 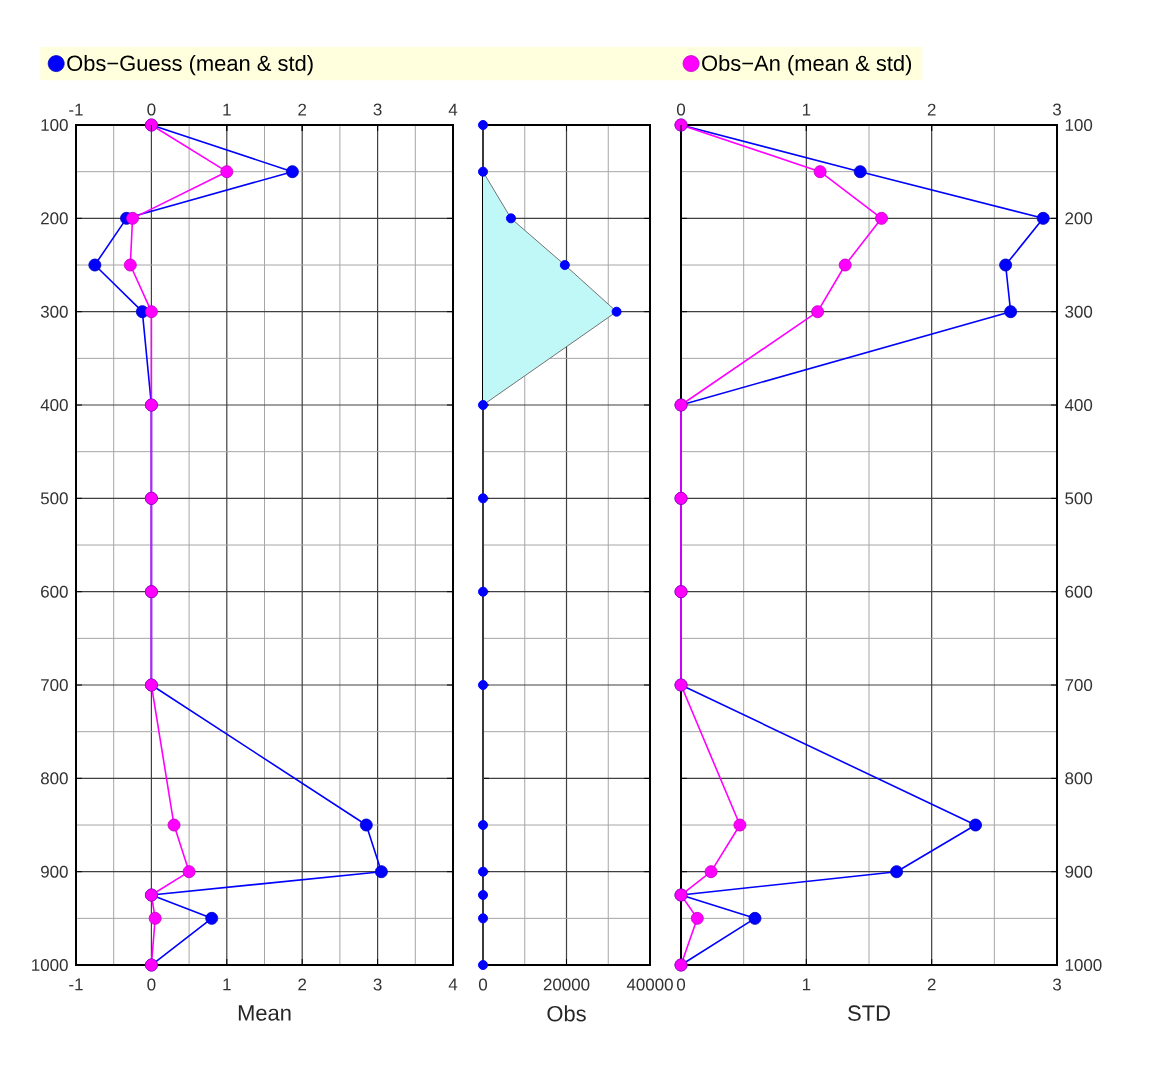 What do you see at coordinates (453, 109) in the screenshot?
I see `x-tick-label: 4` at bounding box center [453, 109].